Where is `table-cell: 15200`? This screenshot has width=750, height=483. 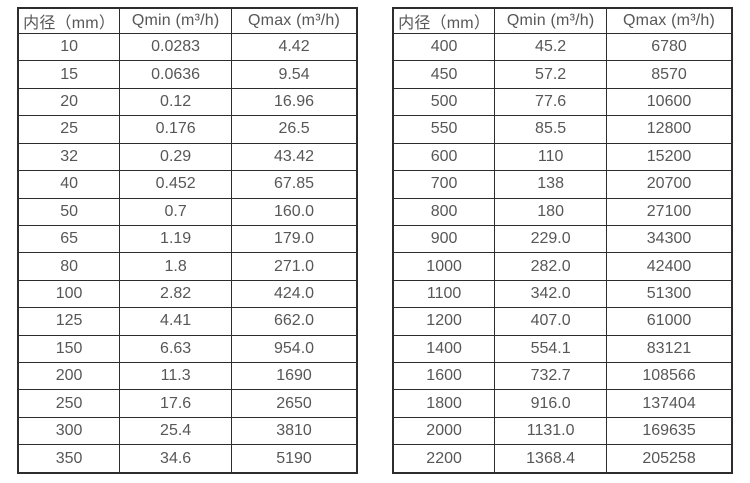 table-cell: 15200 is located at coordinates (669, 157).